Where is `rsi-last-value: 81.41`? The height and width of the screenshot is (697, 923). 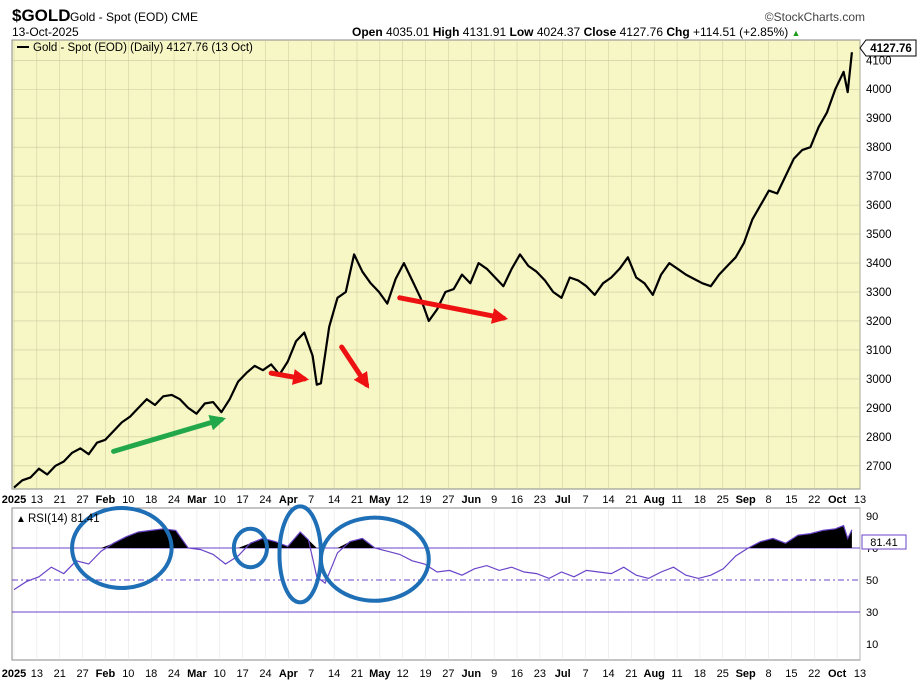
rsi-last-value: 81.41 is located at coordinates (884, 543).